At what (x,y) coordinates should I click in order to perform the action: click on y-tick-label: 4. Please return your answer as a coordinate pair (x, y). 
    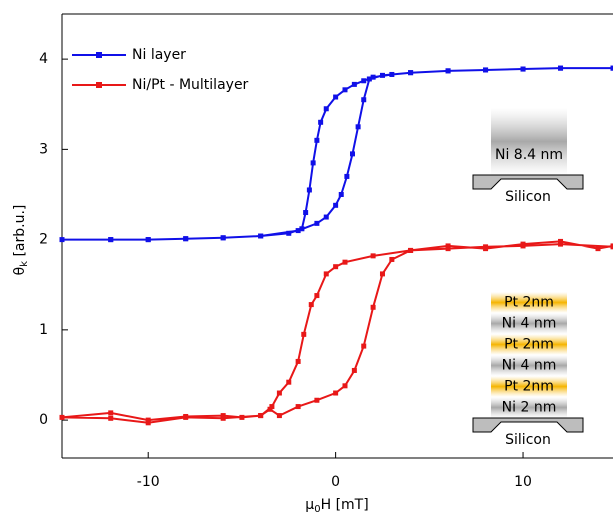
    Looking at the image, I should click on (43, 59).